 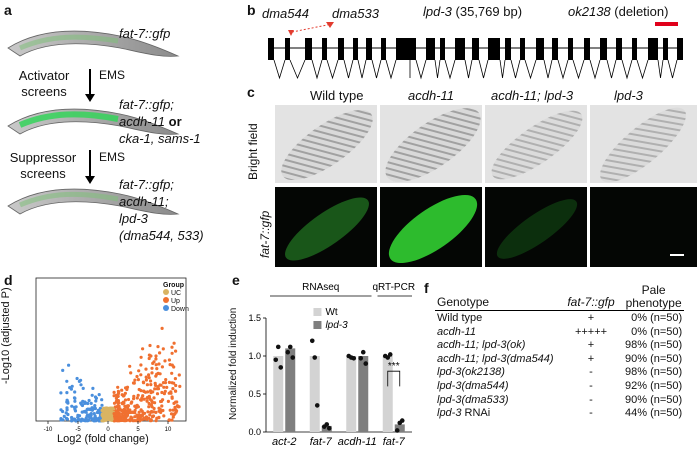 What do you see at coordinates (677, 255) in the screenshot?
I see `scale-bar` at bounding box center [677, 255].